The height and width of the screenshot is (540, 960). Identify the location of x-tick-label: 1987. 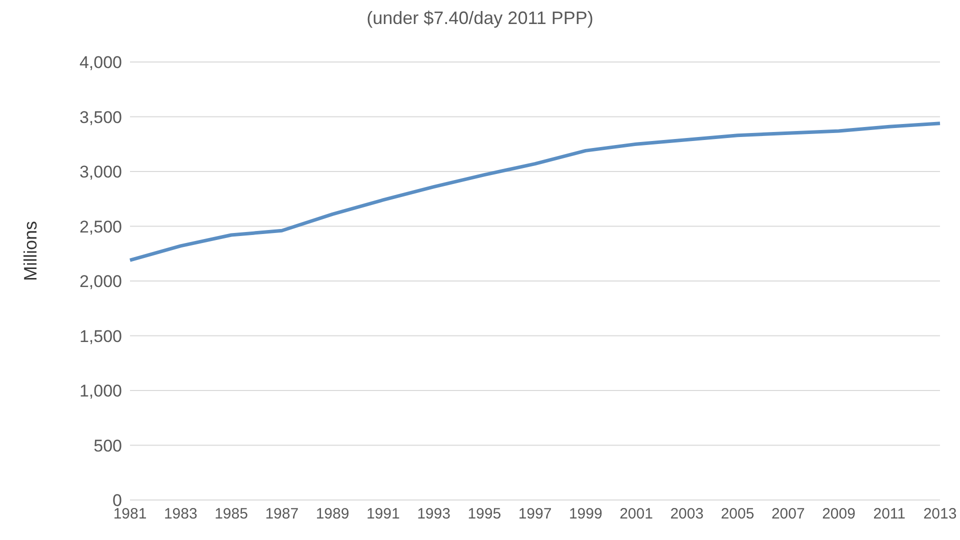
(282, 514).